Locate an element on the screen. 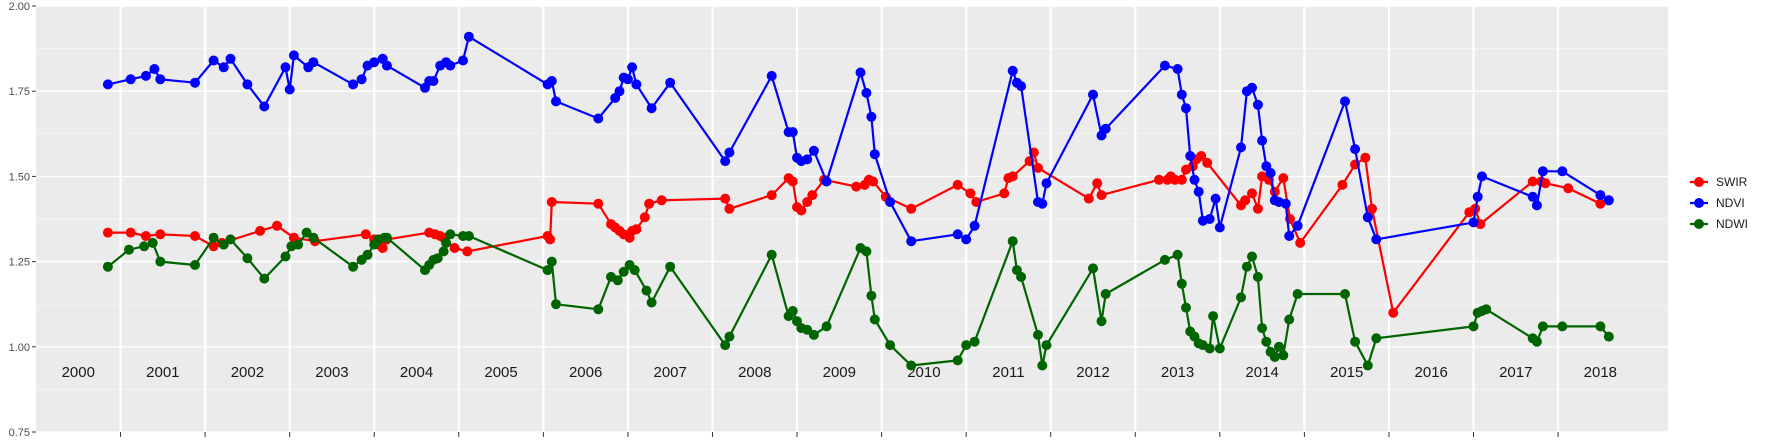 This screenshot has width=1773, height=442. year-label: 2002 is located at coordinates (247, 372).